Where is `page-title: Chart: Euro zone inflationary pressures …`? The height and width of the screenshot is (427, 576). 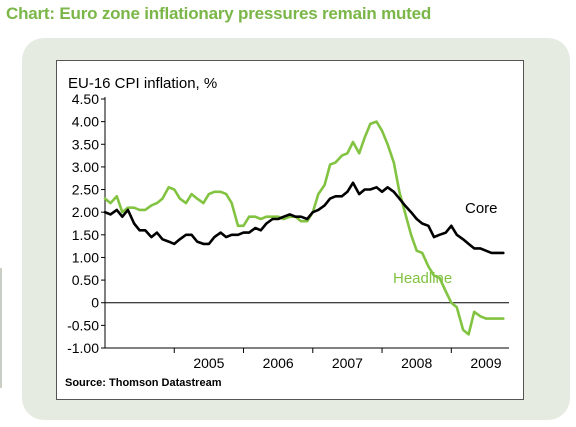
page-title: Chart: Euro zone inflationary pressures … is located at coordinates (219, 13).